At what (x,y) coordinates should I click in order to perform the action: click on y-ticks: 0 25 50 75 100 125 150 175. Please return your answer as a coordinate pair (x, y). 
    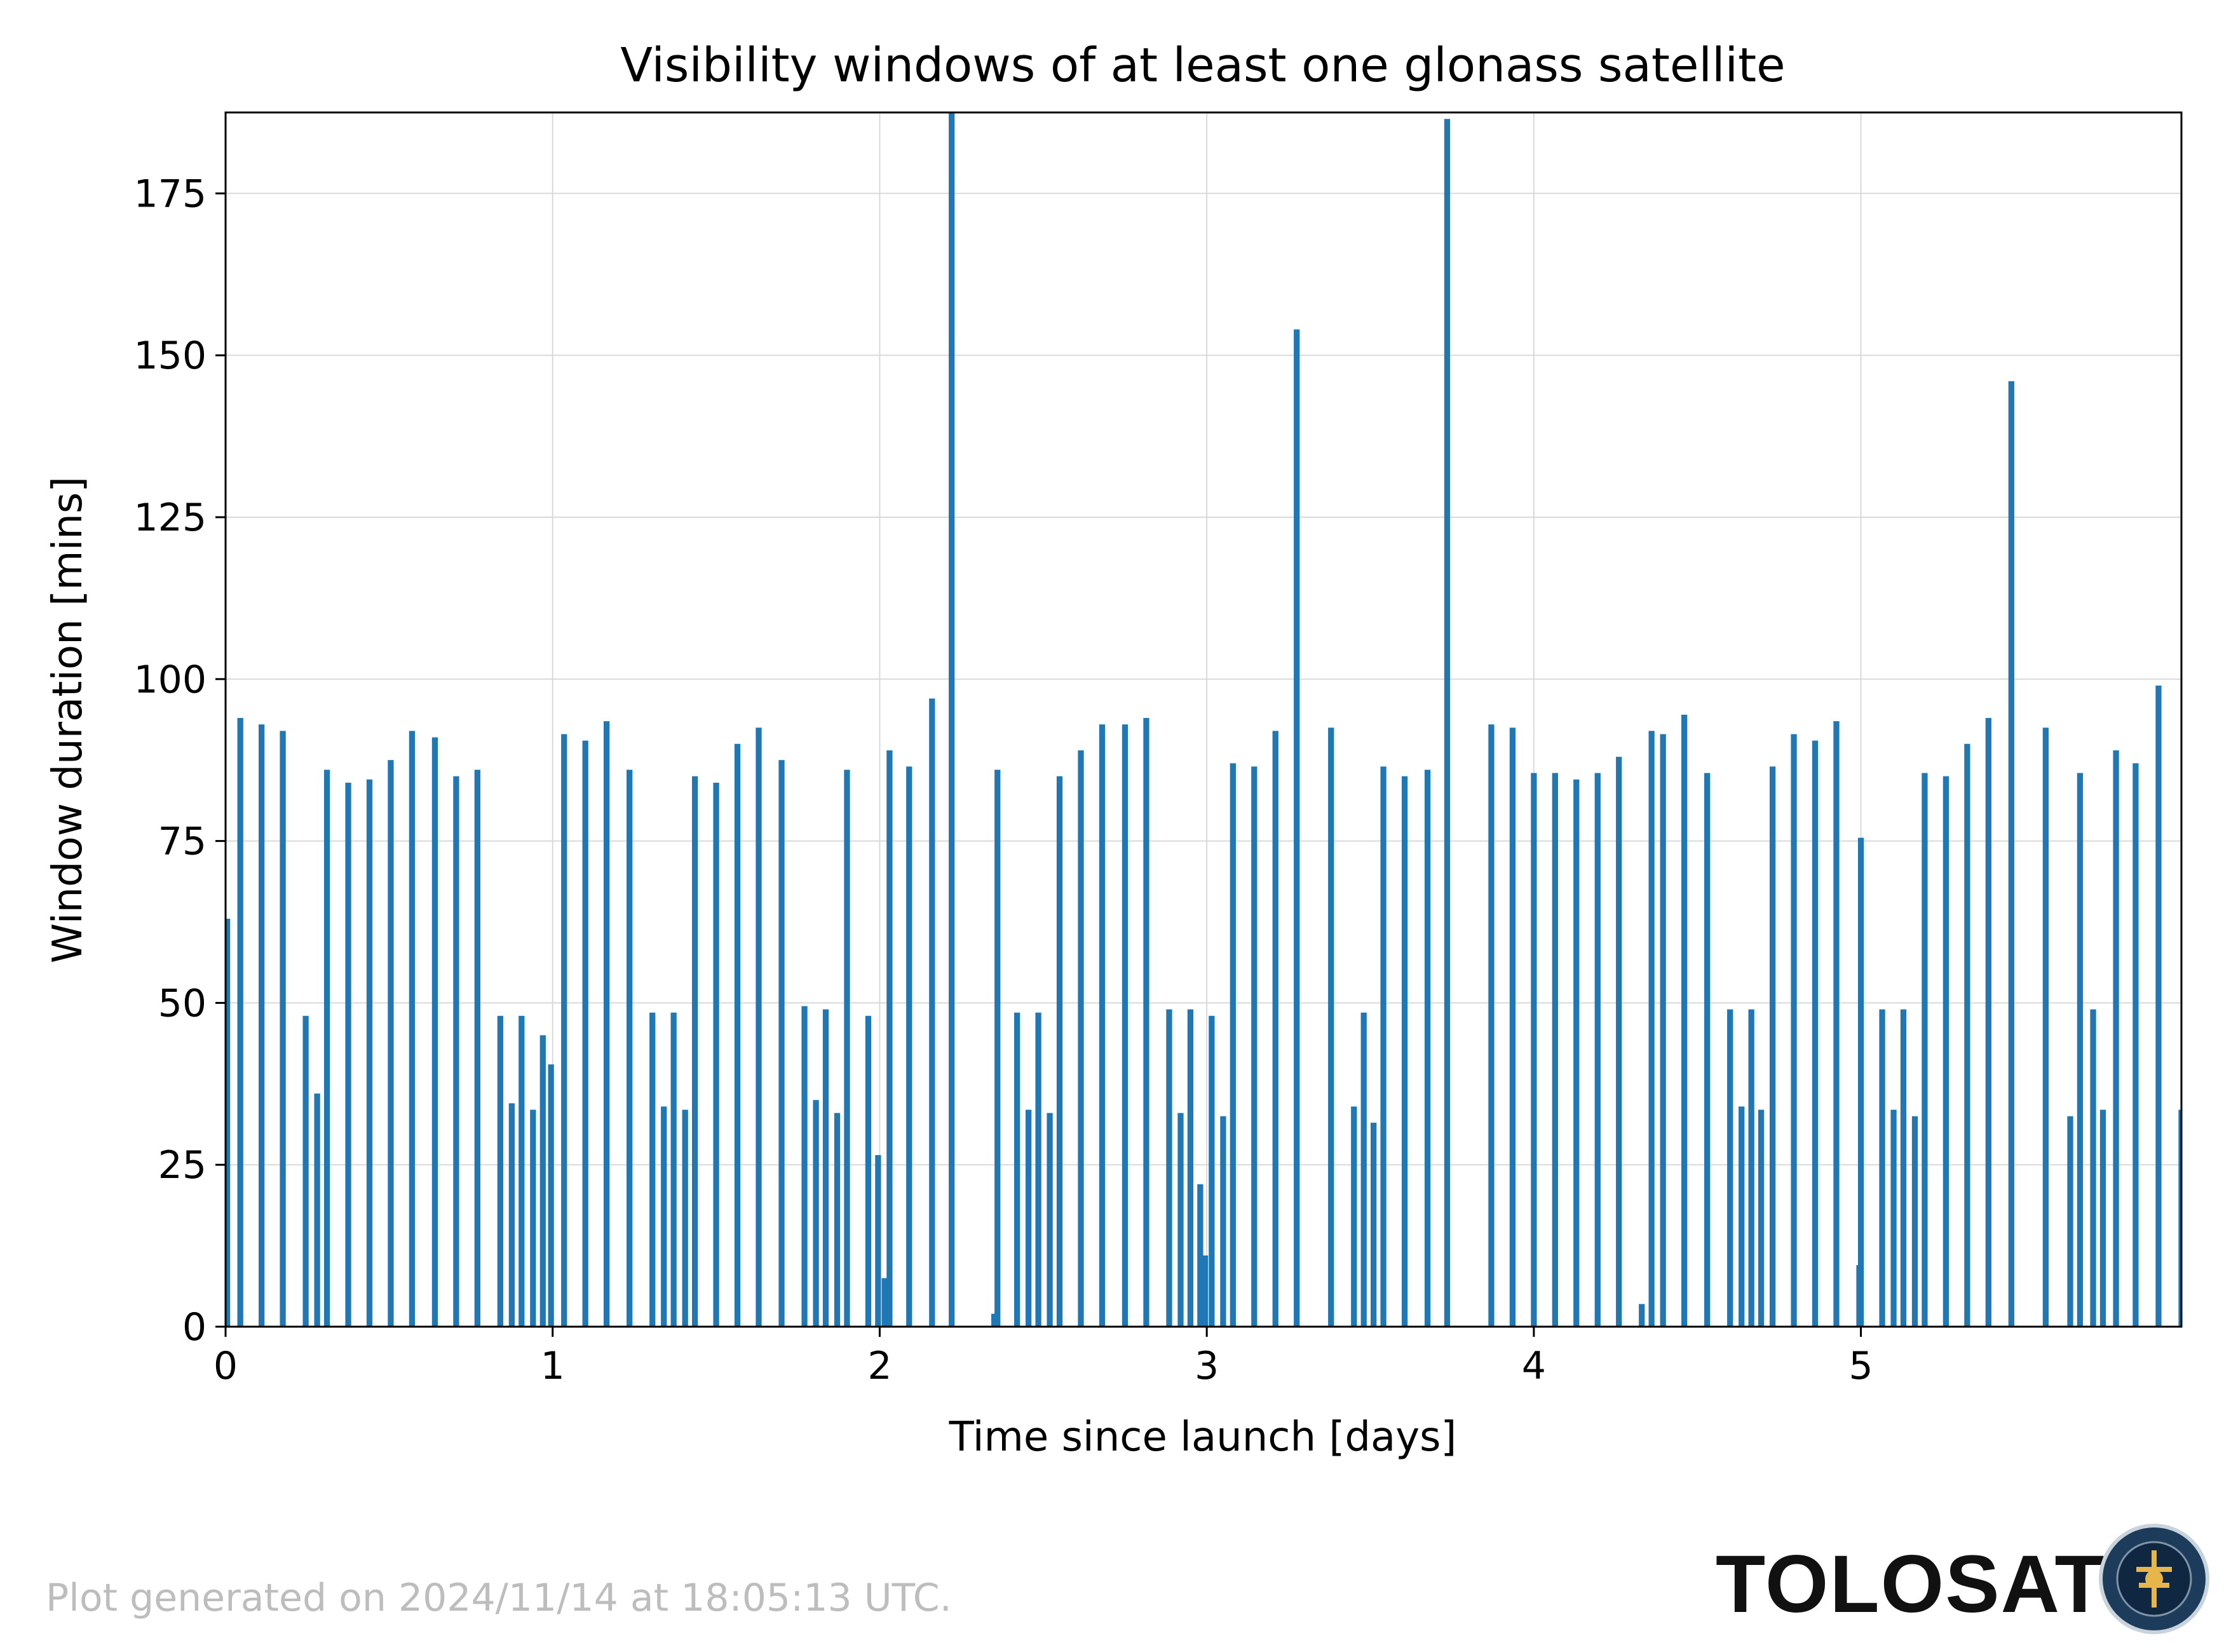
    Looking at the image, I should click on (180, 761).